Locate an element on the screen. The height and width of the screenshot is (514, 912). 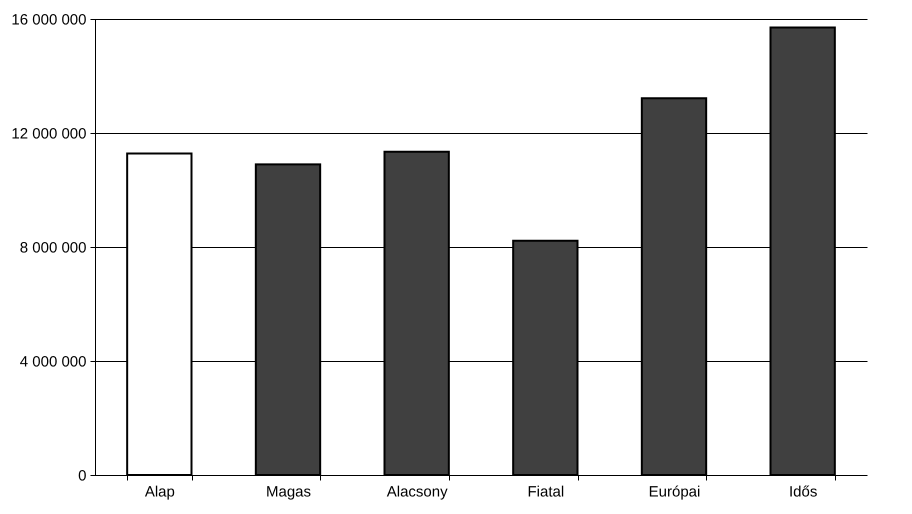
y-tick-label: 0 is located at coordinates (82, 476).